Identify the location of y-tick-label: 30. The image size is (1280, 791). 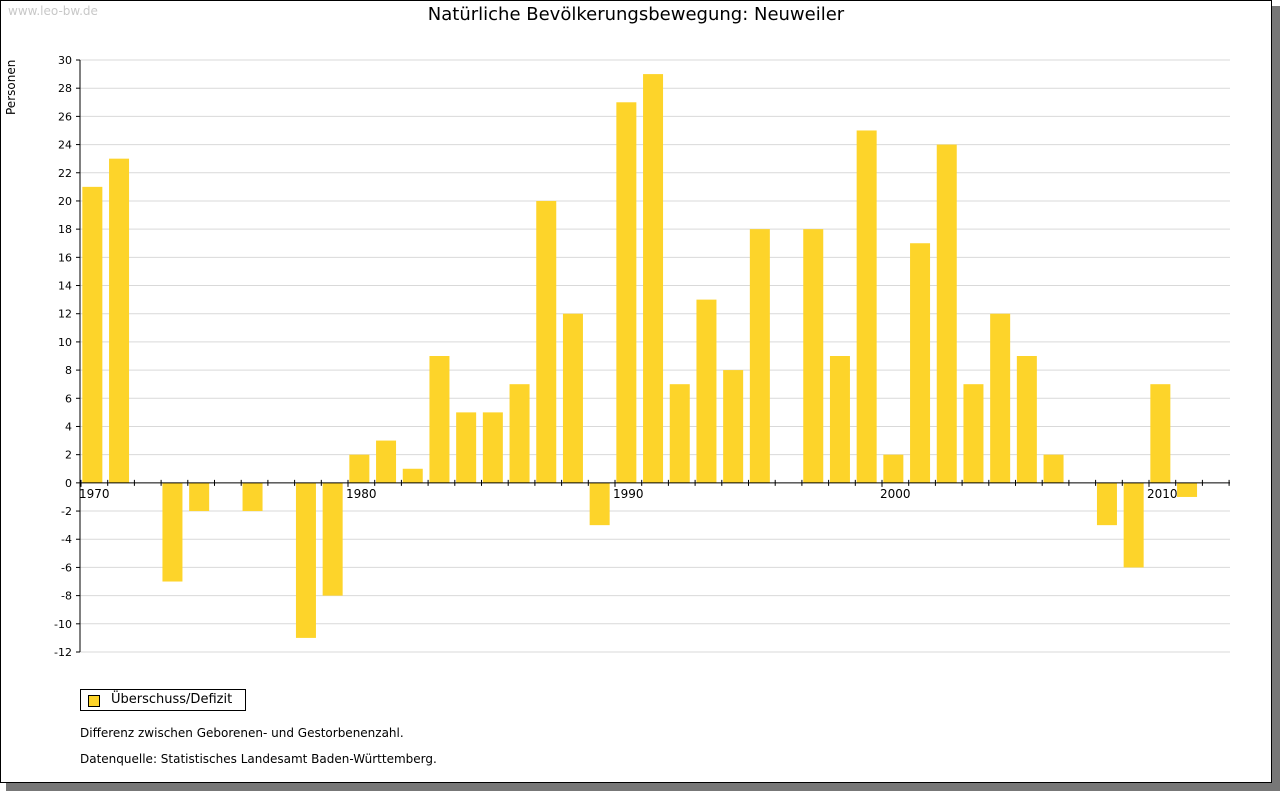
(65, 60).